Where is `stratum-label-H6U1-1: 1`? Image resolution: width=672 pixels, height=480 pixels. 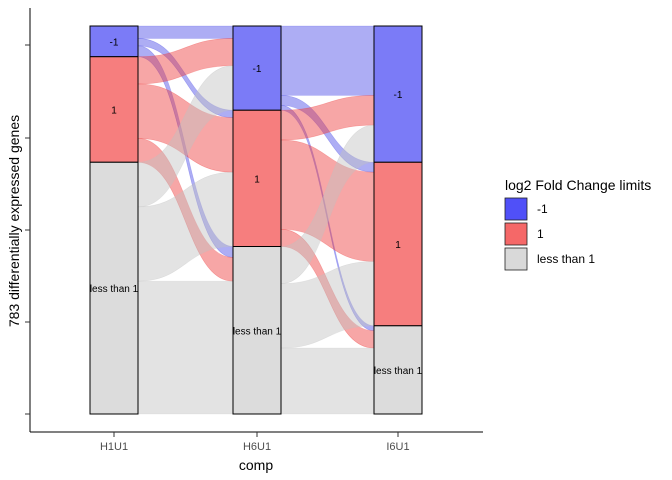
stratum-label-H6U1-1: 1 is located at coordinates (257, 179).